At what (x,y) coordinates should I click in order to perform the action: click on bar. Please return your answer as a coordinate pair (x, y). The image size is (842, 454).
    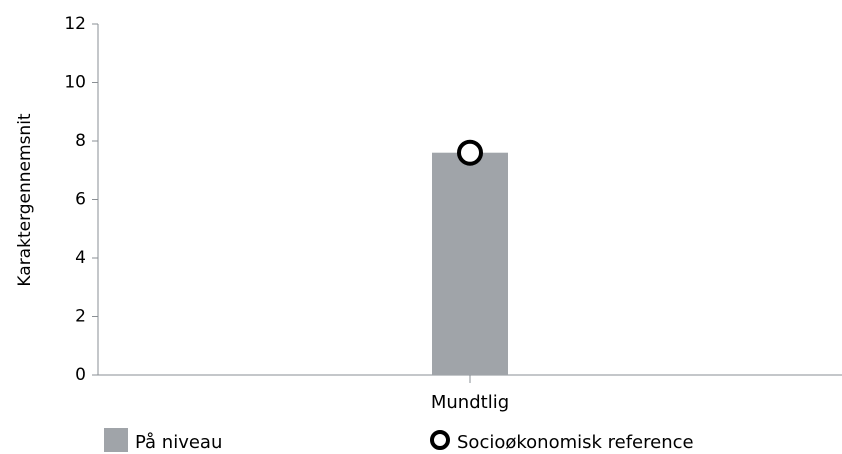
    Looking at the image, I should click on (470, 263).